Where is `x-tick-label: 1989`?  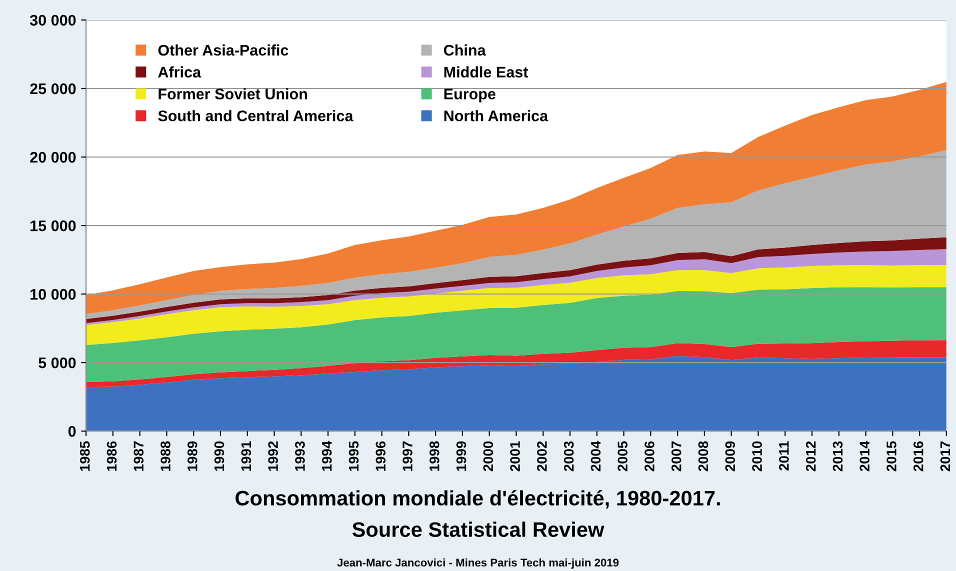 x-tick-label: 1989 is located at coordinates (192, 456).